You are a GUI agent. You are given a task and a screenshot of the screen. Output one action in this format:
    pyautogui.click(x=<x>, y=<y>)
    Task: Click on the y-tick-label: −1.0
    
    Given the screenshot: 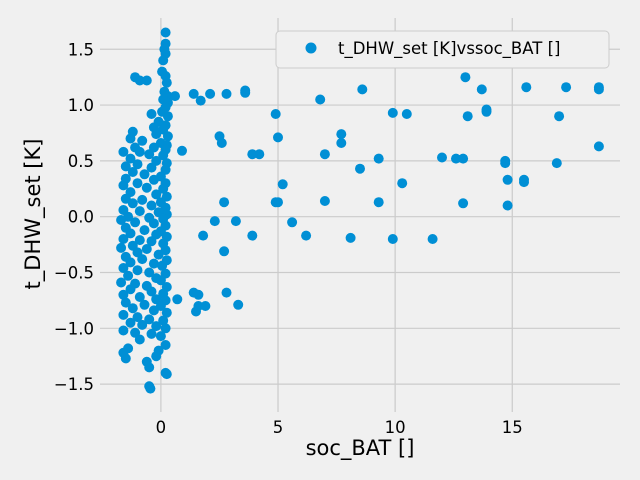 What is the action you would take?
    pyautogui.click(x=74, y=328)
    